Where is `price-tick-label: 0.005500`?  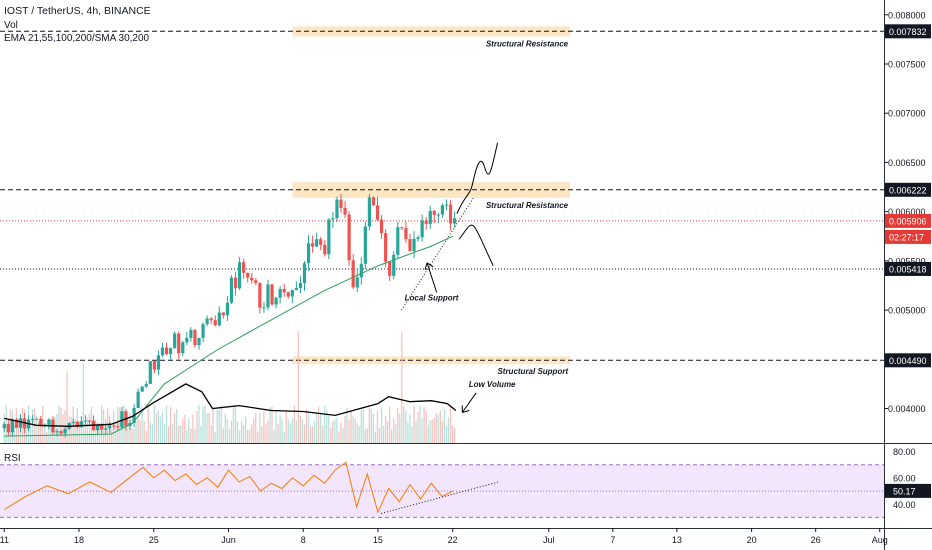 price-tick-label: 0.005500 is located at coordinates (907, 261).